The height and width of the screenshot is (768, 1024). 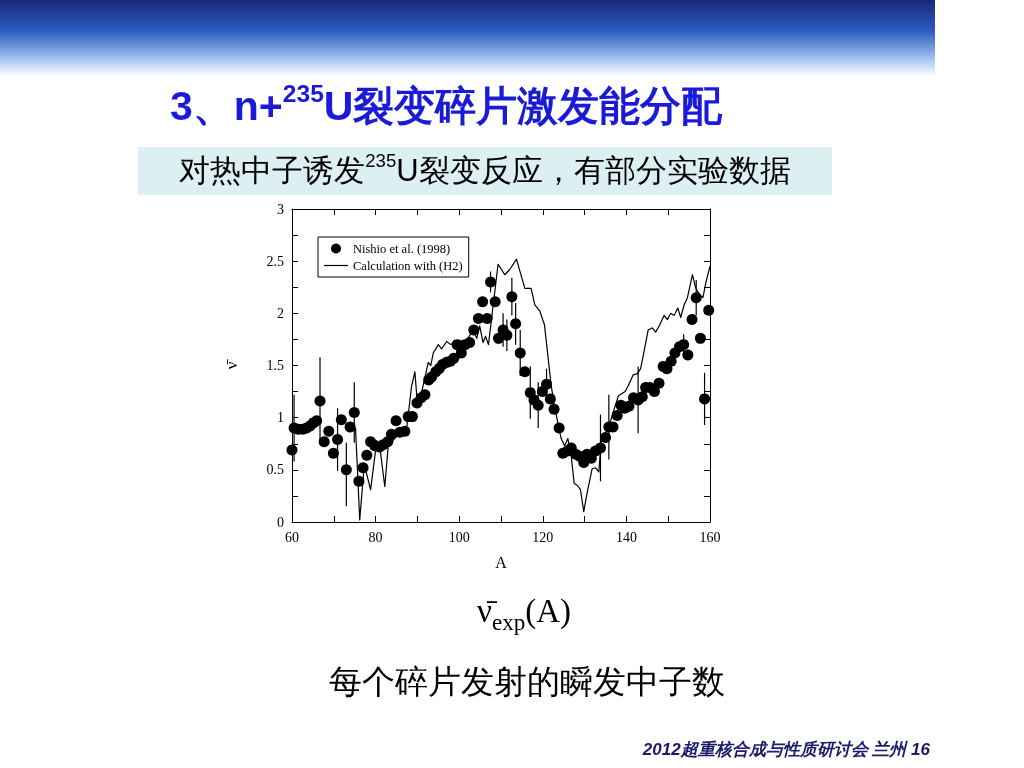 What do you see at coordinates (375, 537) in the screenshot?
I see `x-tick-label: 80` at bounding box center [375, 537].